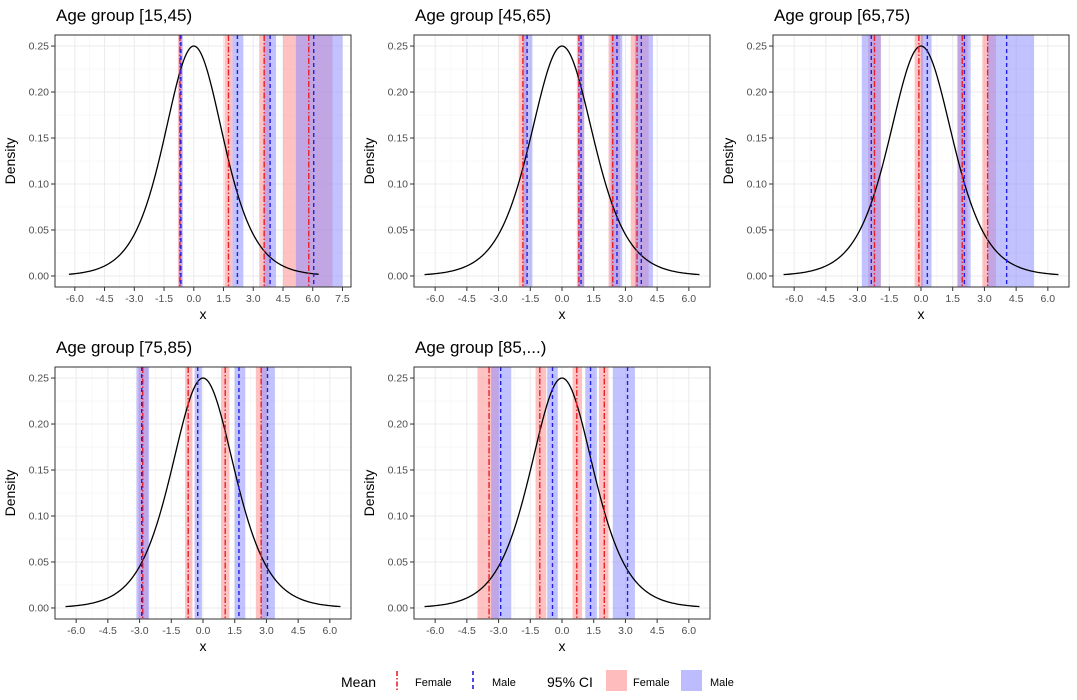 The width and height of the screenshot is (1077, 700). I want to click on panel-title: Age group [85,...), so click(480, 347).